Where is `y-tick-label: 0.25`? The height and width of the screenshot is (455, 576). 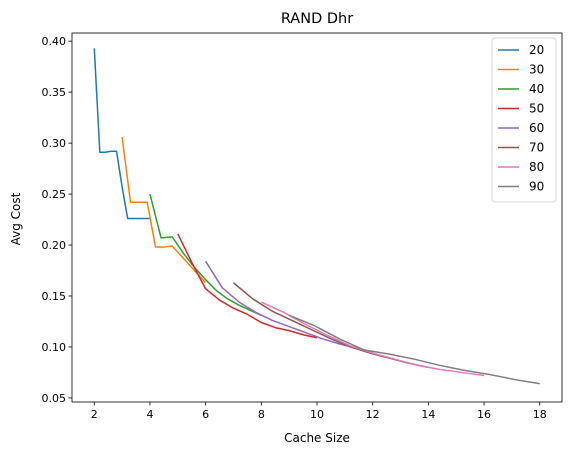 y-tick-label: 0.25 is located at coordinates (54, 194).